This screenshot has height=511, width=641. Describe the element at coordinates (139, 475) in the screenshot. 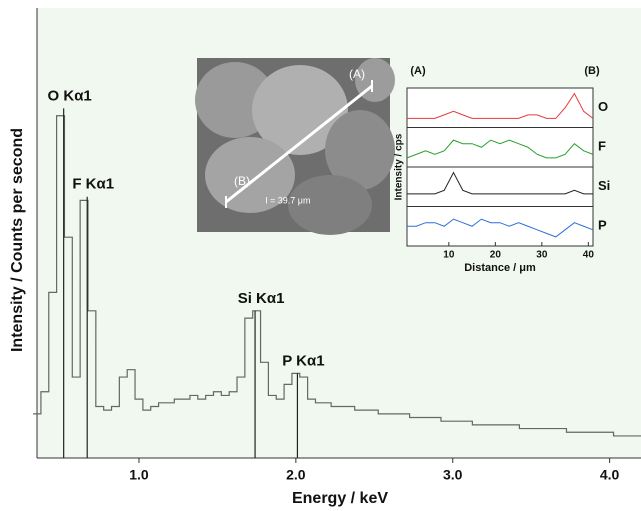

I see `x-tick-label: 1.0` at that location.